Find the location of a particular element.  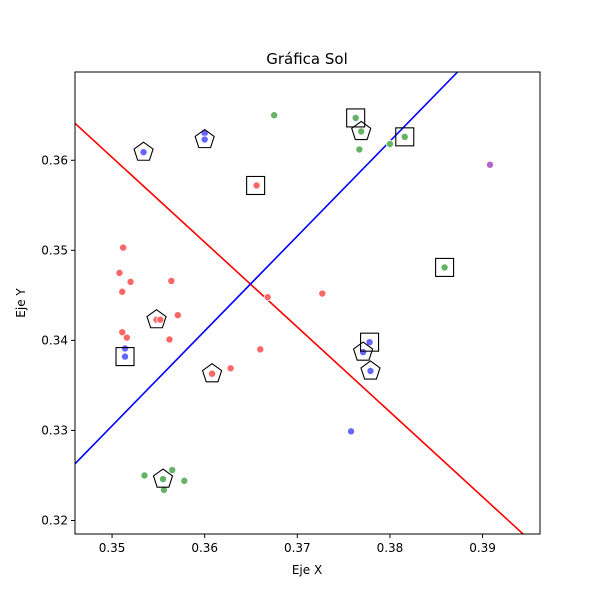

x-axis: 0.35 0.36 0.37 0.38 0.39 is located at coordinates (297, 544).